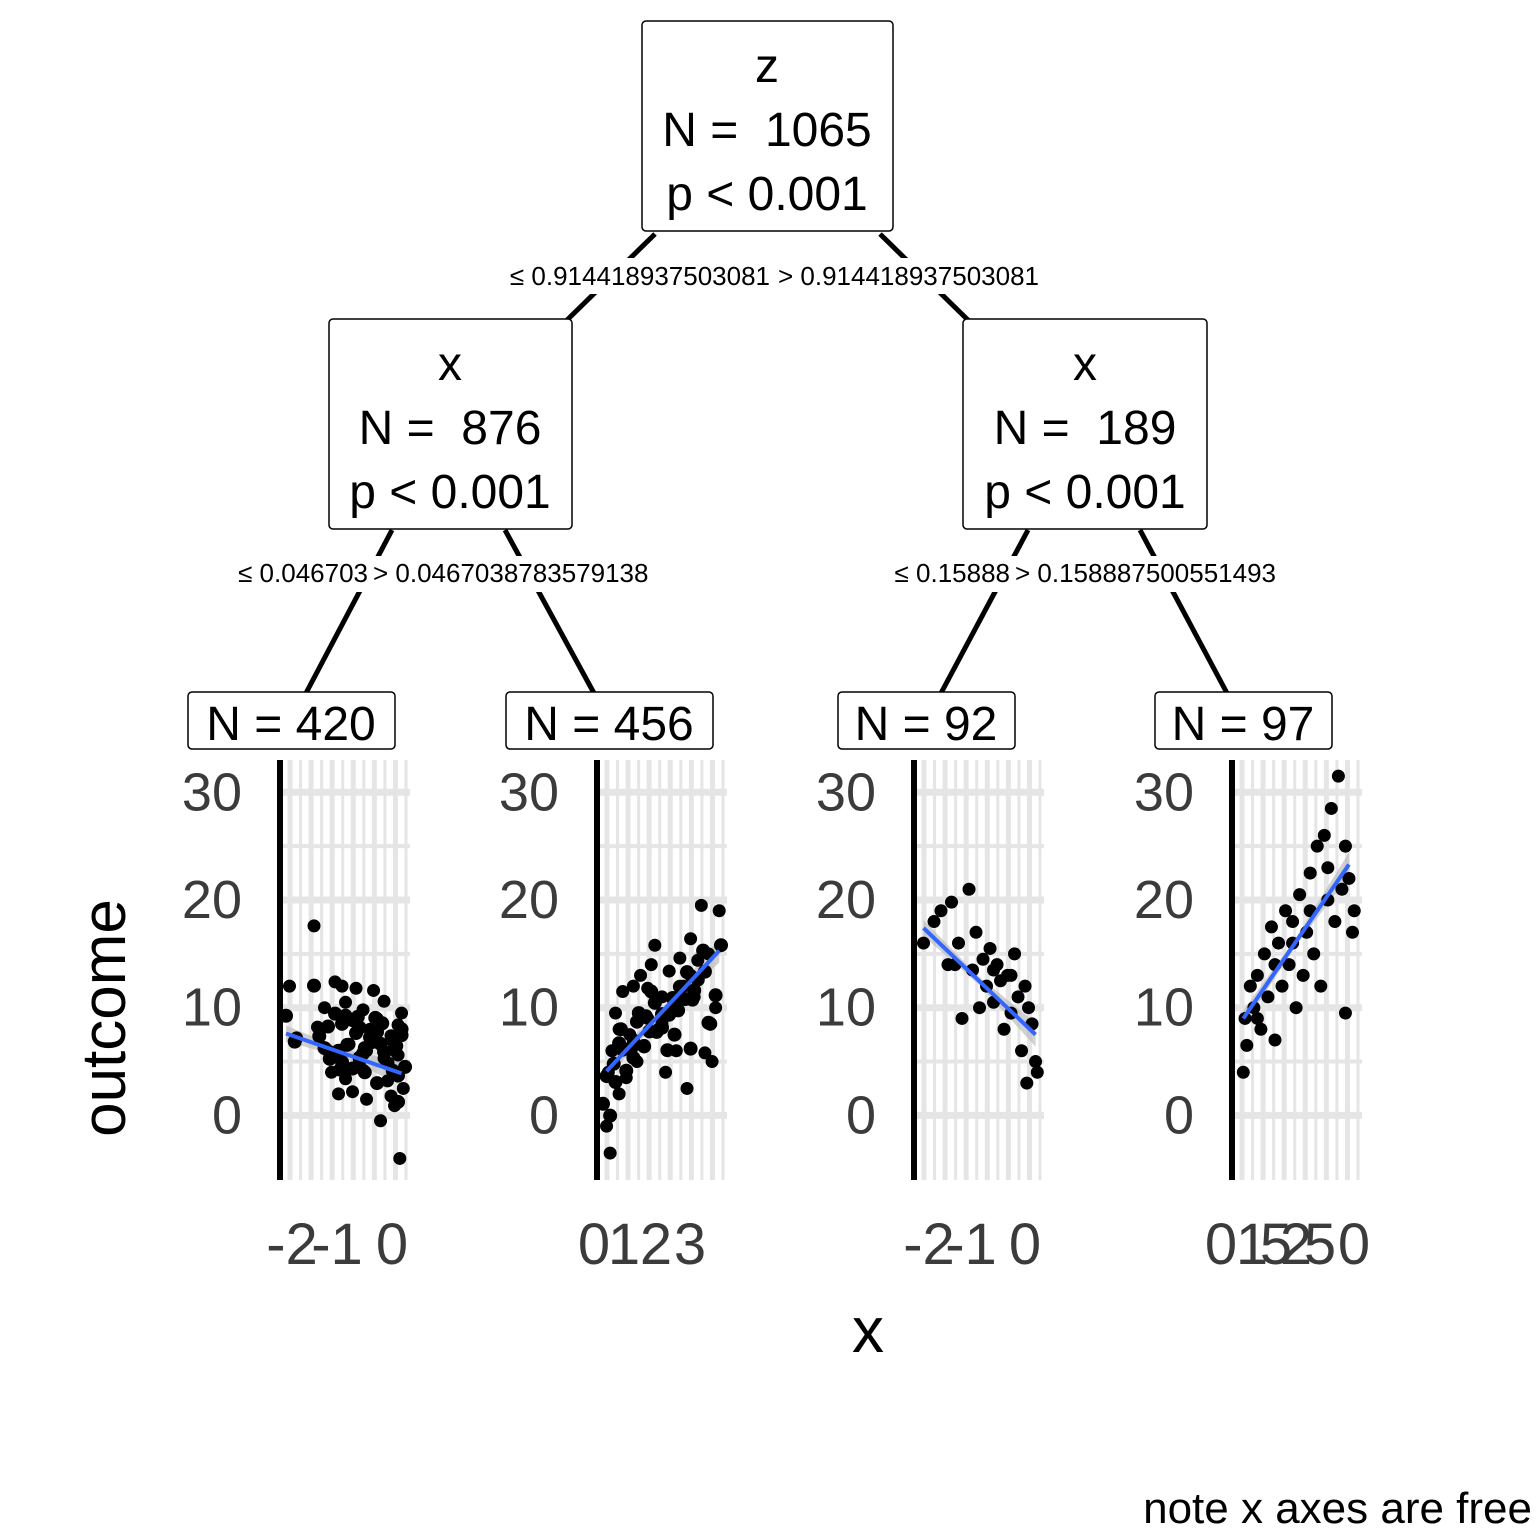  Describe the element at coordinates (690, 1244) in the screenshot. I see `x-tick-label: 3` at that location.